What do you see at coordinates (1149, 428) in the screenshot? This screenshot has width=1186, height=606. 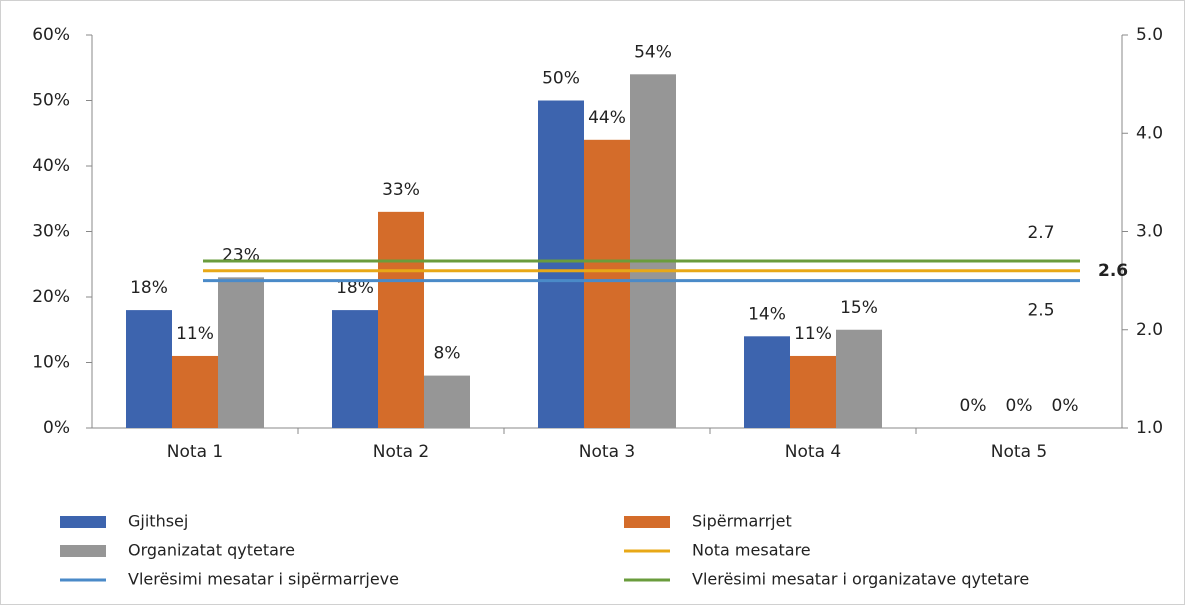 I see `y2-tick-label: 1.0` at bounding box center [1149, 428].